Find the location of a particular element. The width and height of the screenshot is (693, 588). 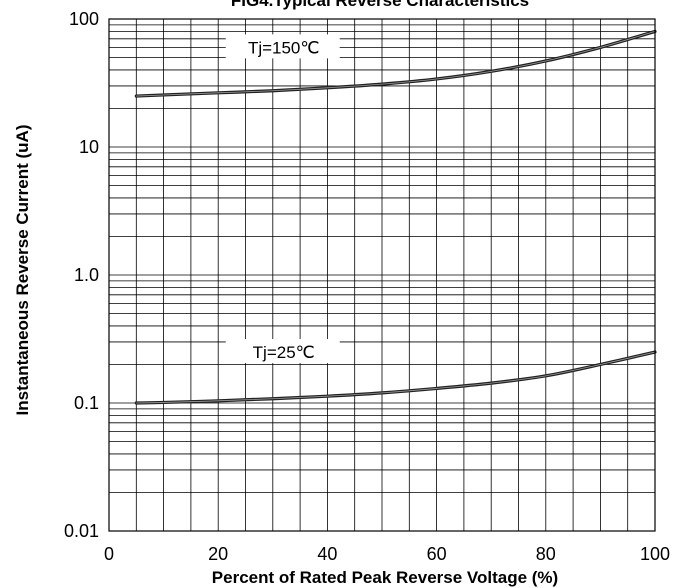

y-tick-label: 1.0 is located at coordinates (86, 275).